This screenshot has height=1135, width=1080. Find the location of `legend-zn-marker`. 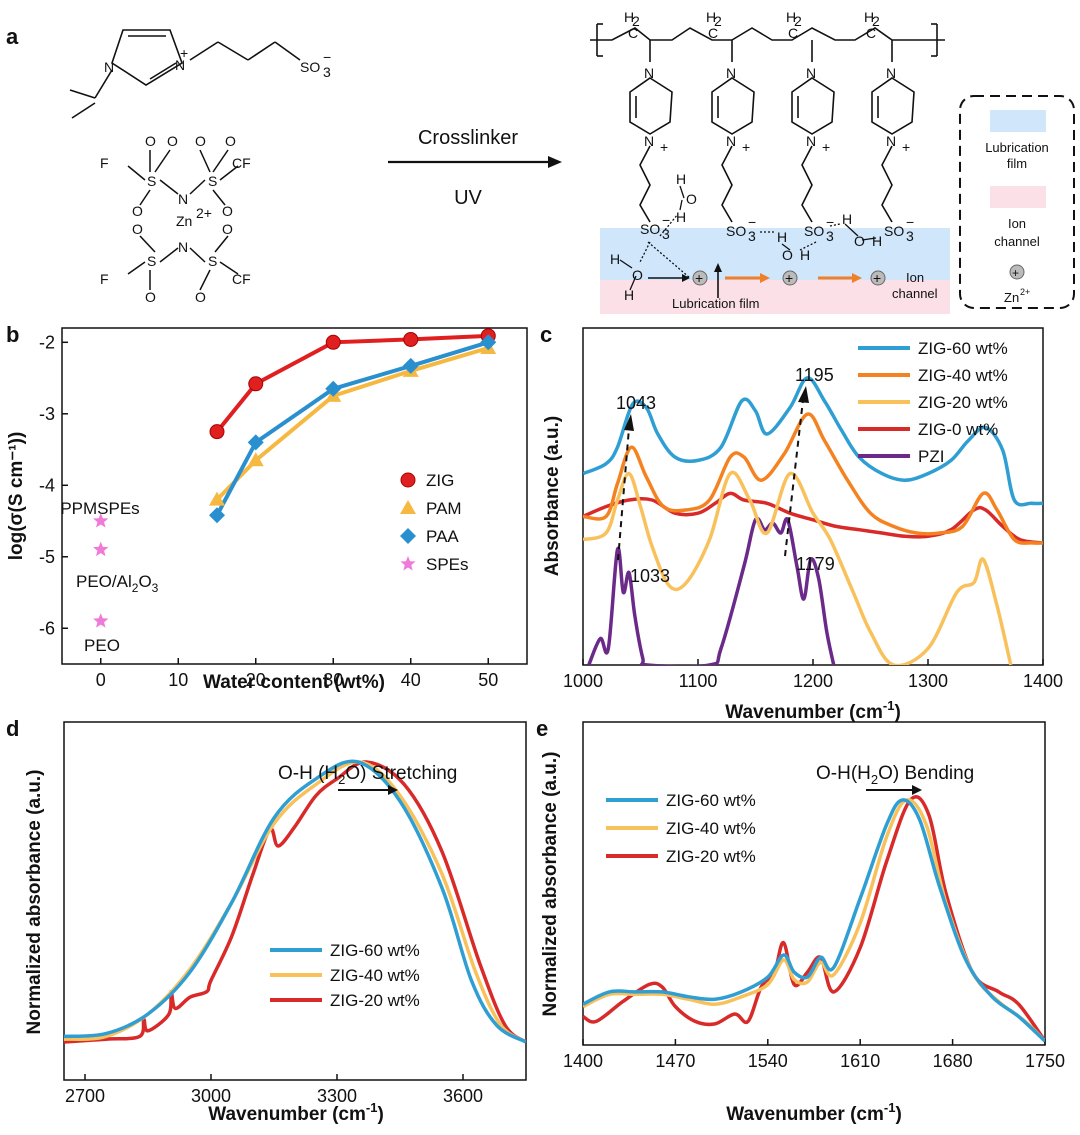

legend-zn-marker is located at coordinates (1017, 272).